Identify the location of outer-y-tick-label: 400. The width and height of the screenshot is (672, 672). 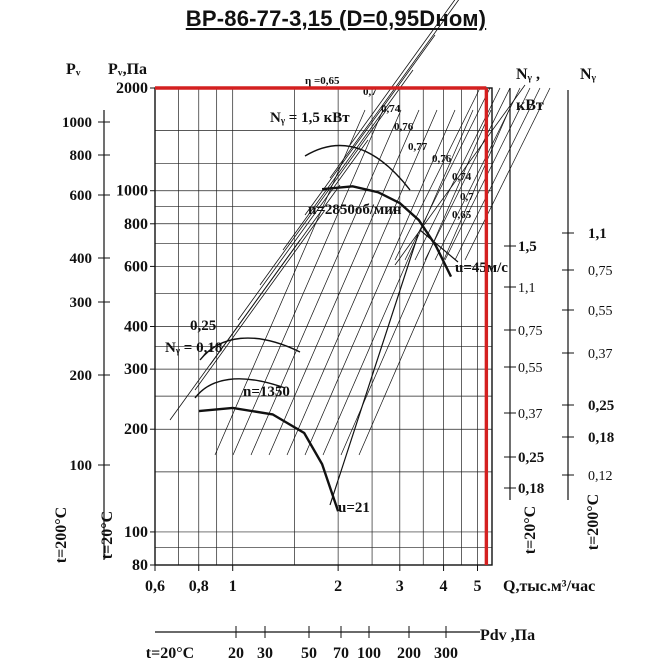
(81, 259).